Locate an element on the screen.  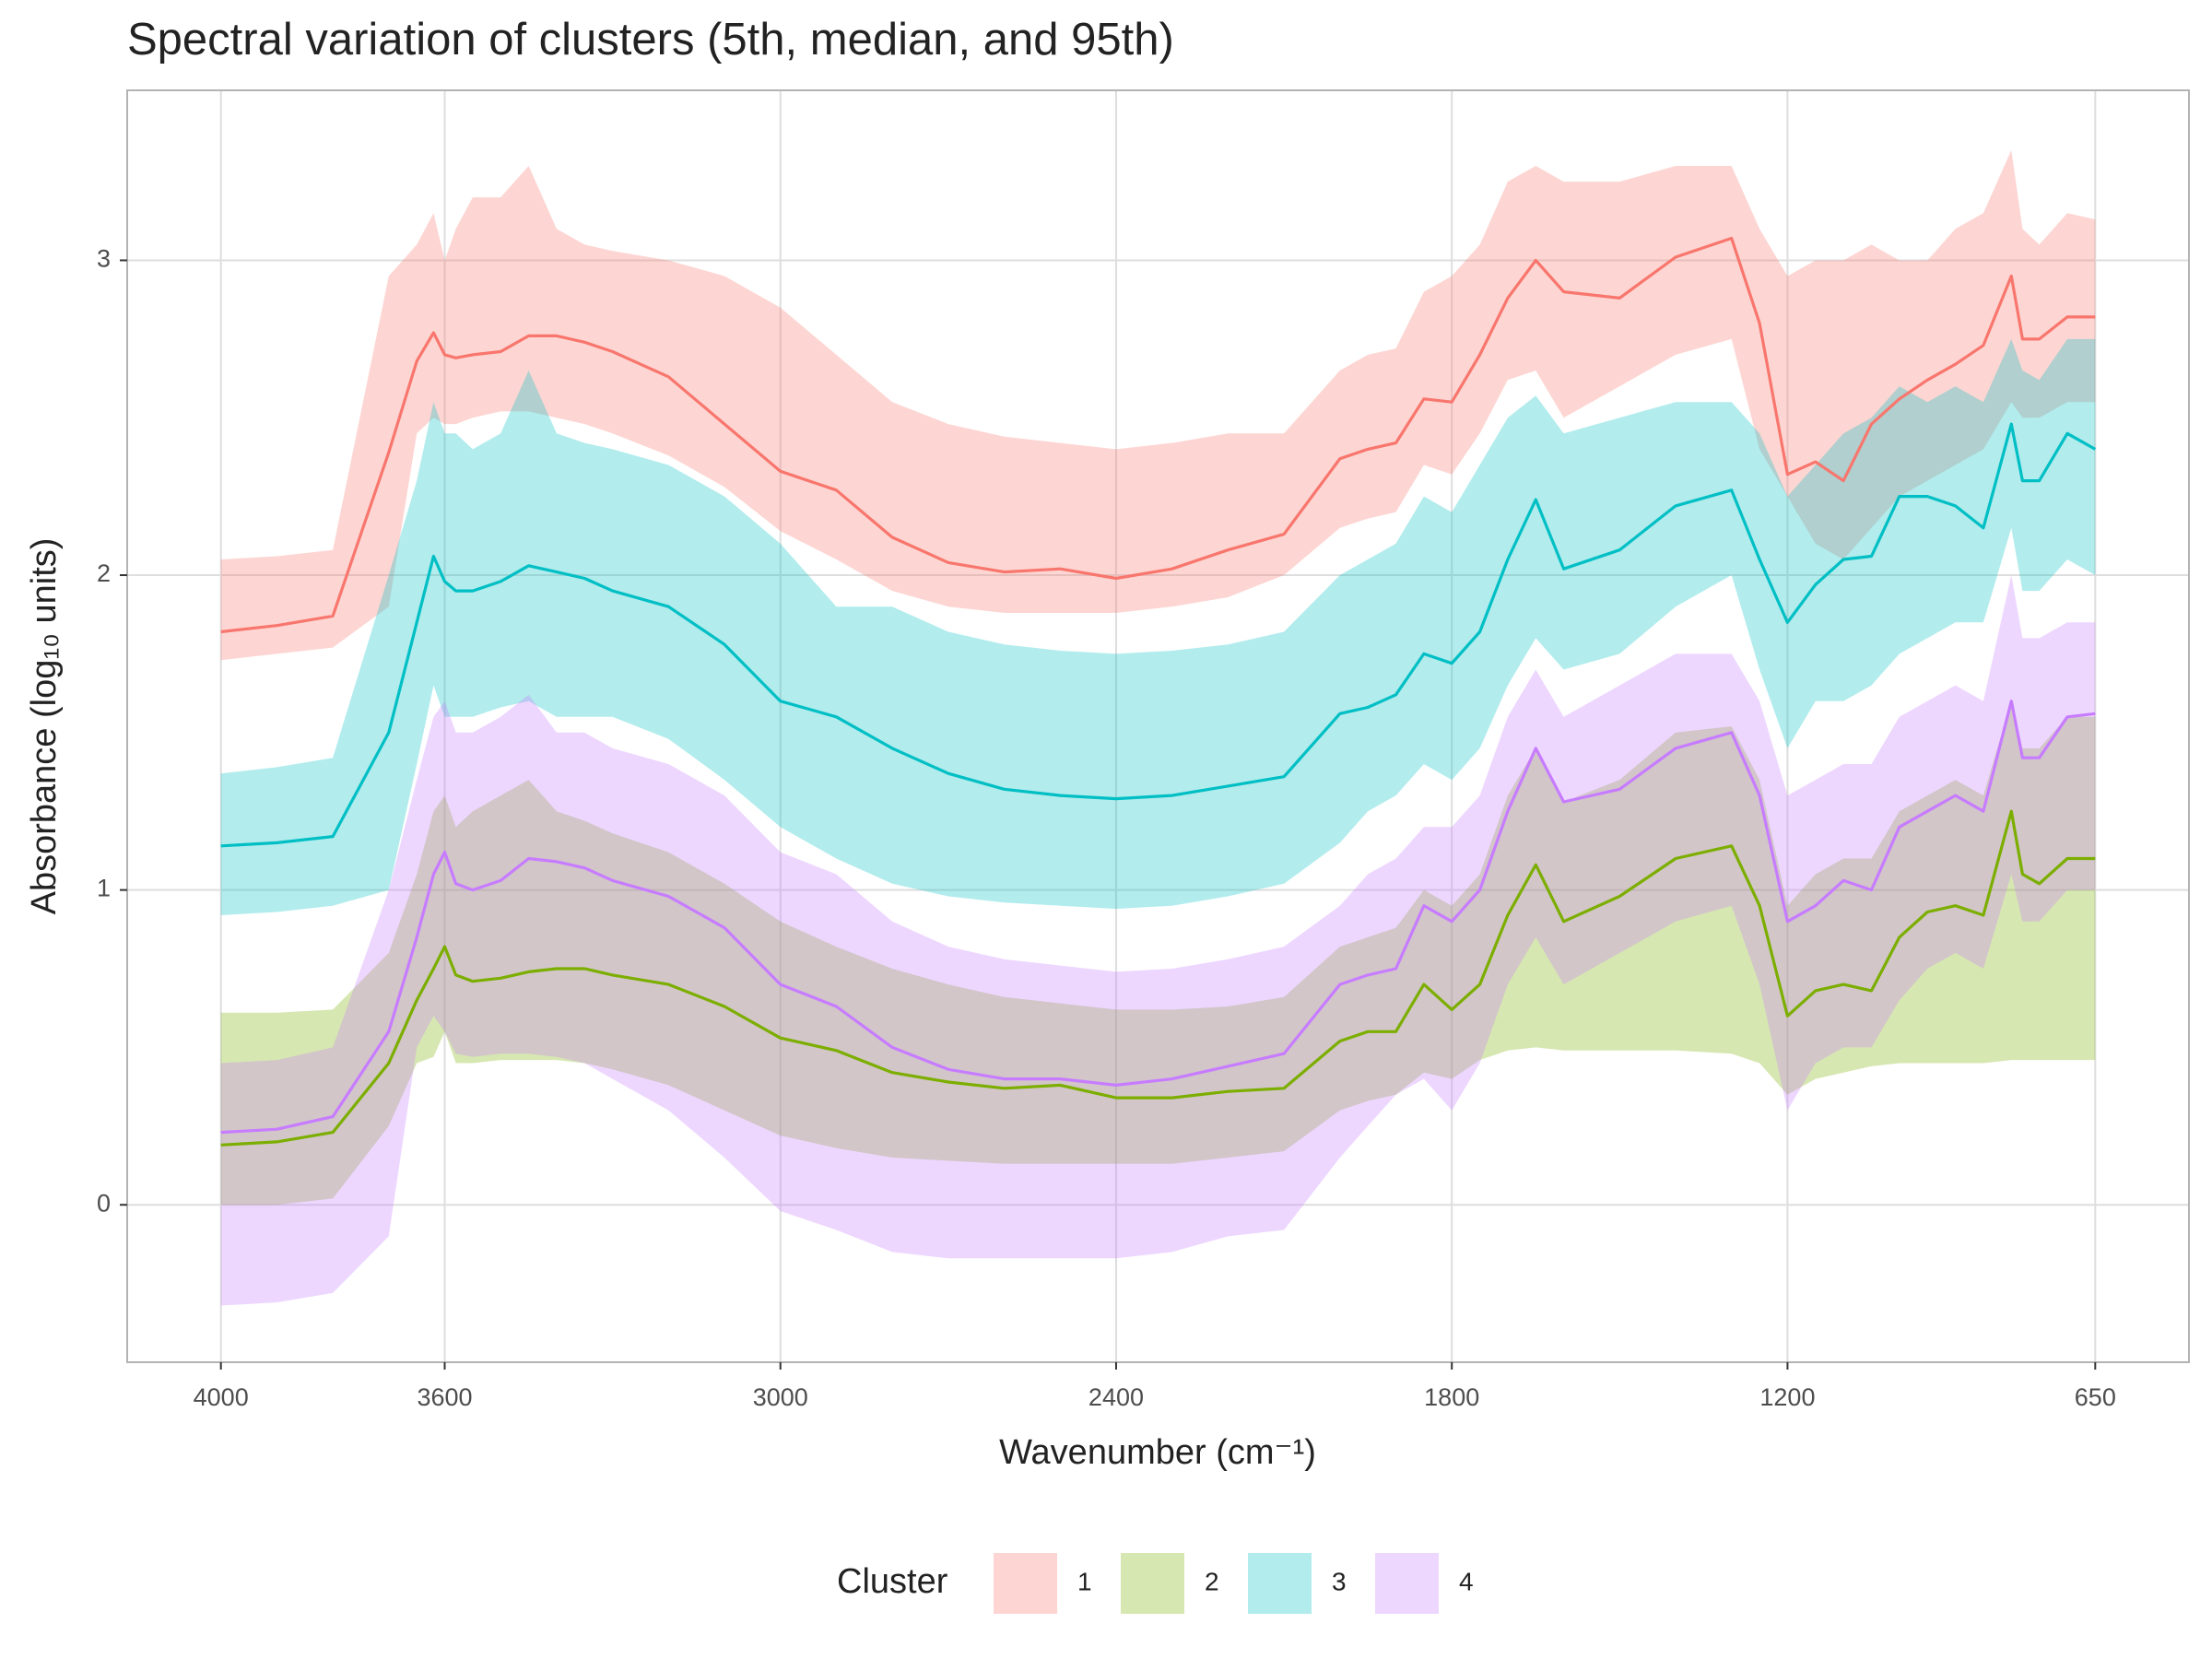
x-tick-label: 650 is located at coordinates (2095, 1397).